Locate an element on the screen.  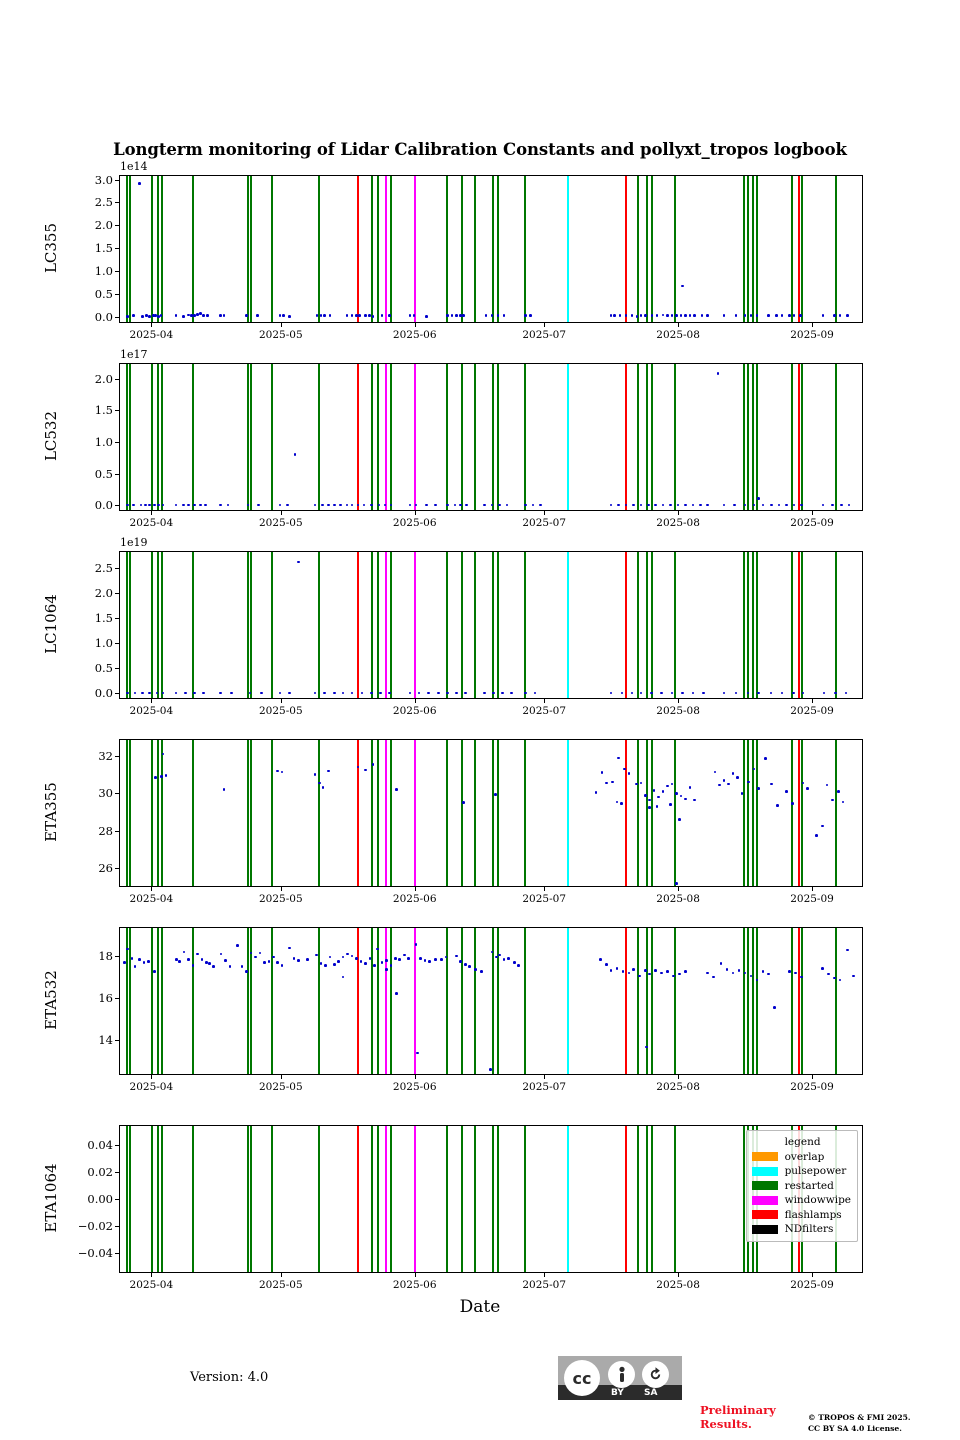
x-tick-label: 2025-06 is located at coordinates (414, 899).